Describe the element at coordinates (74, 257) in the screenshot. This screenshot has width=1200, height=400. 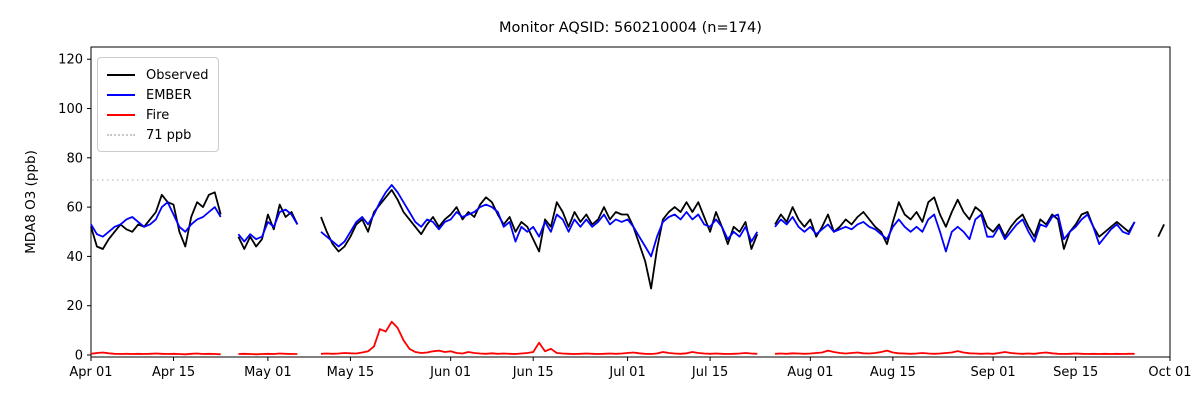
I see `y-tick-label: 40` at that location.